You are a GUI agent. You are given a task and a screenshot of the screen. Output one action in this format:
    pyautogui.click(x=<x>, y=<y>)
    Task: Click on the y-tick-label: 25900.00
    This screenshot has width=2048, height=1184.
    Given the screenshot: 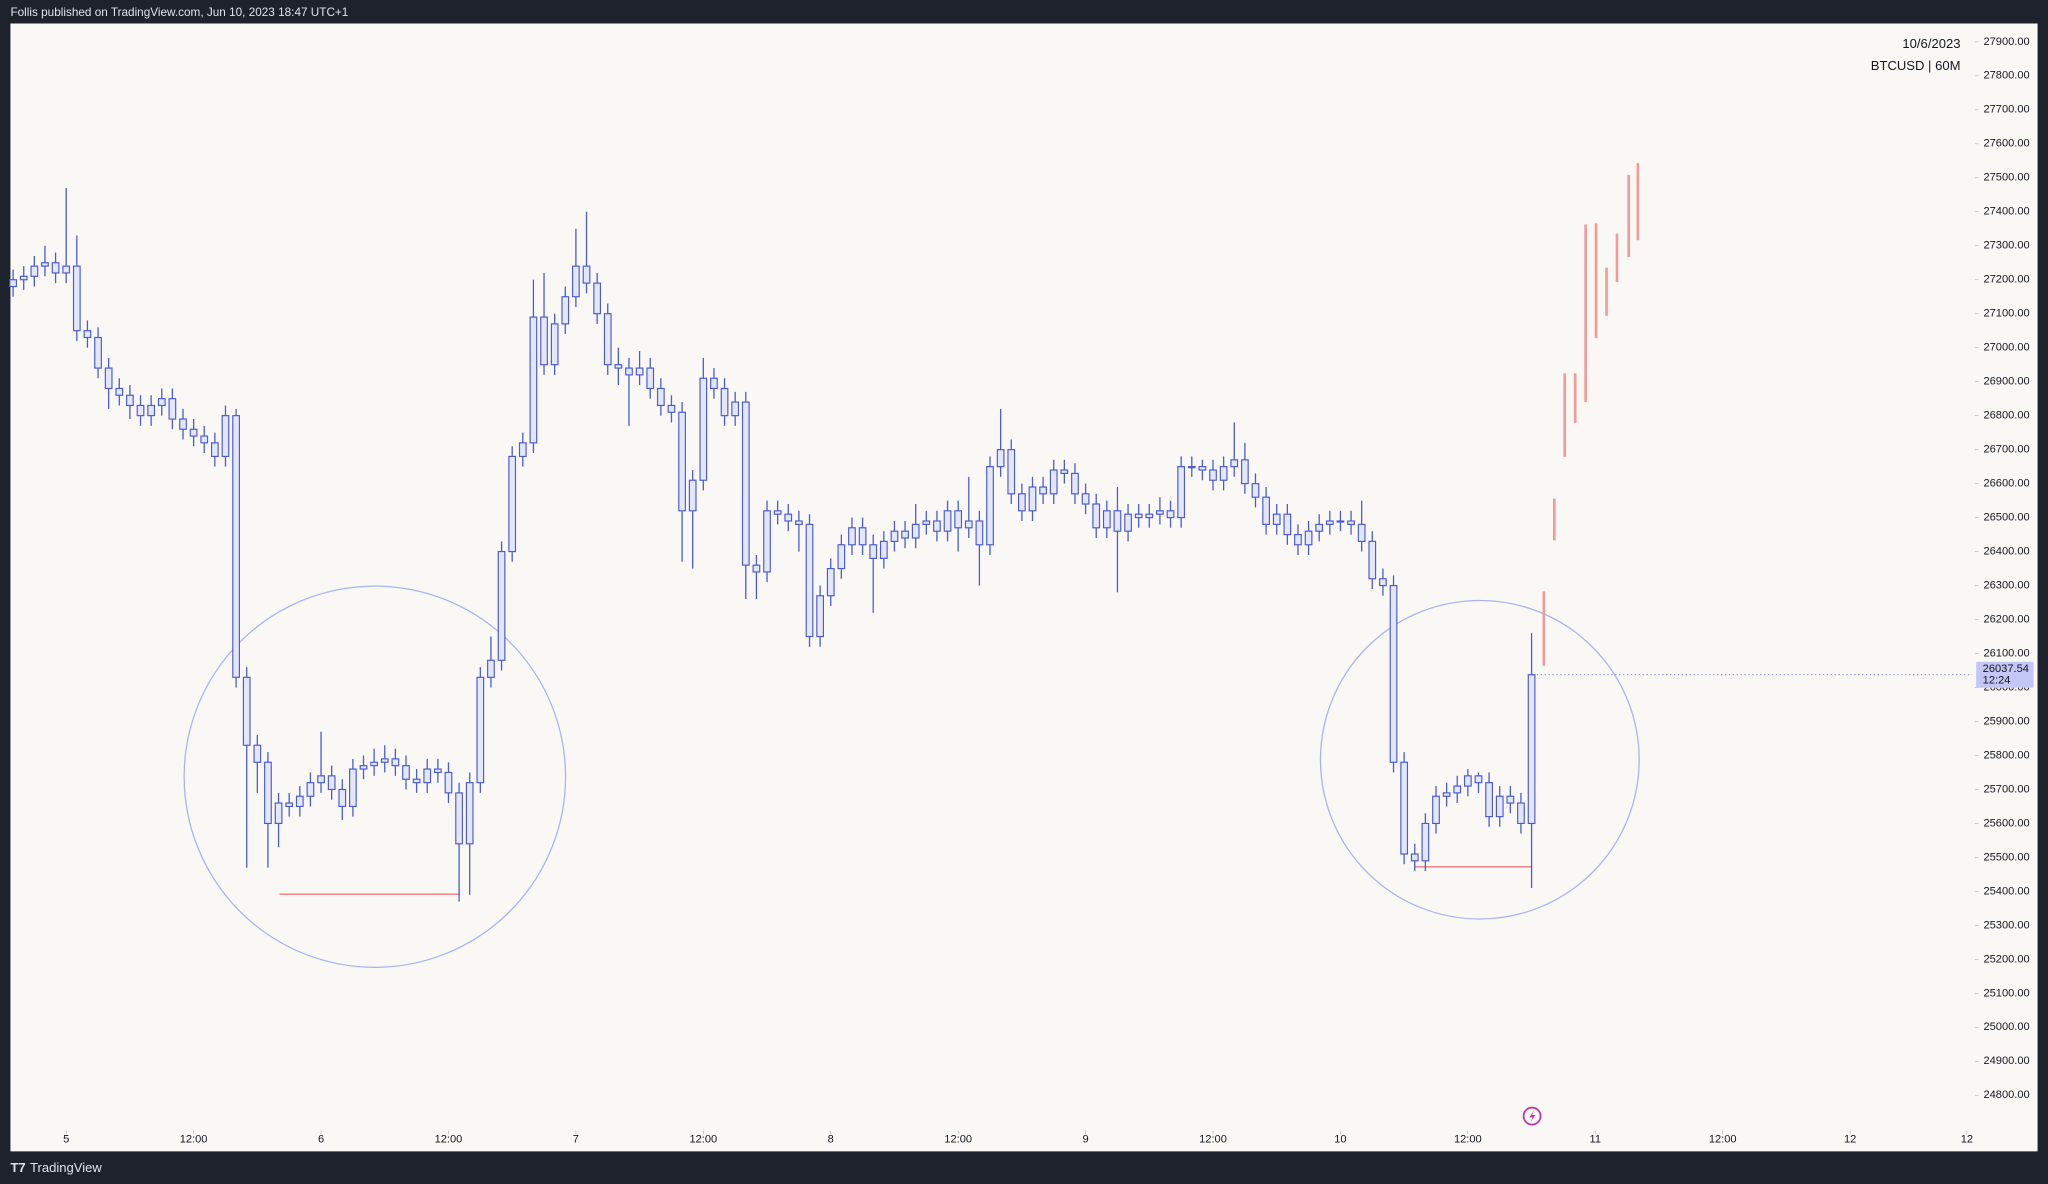 What is the action you would take?
    pyautogui.click(x=2006, y=721)
    